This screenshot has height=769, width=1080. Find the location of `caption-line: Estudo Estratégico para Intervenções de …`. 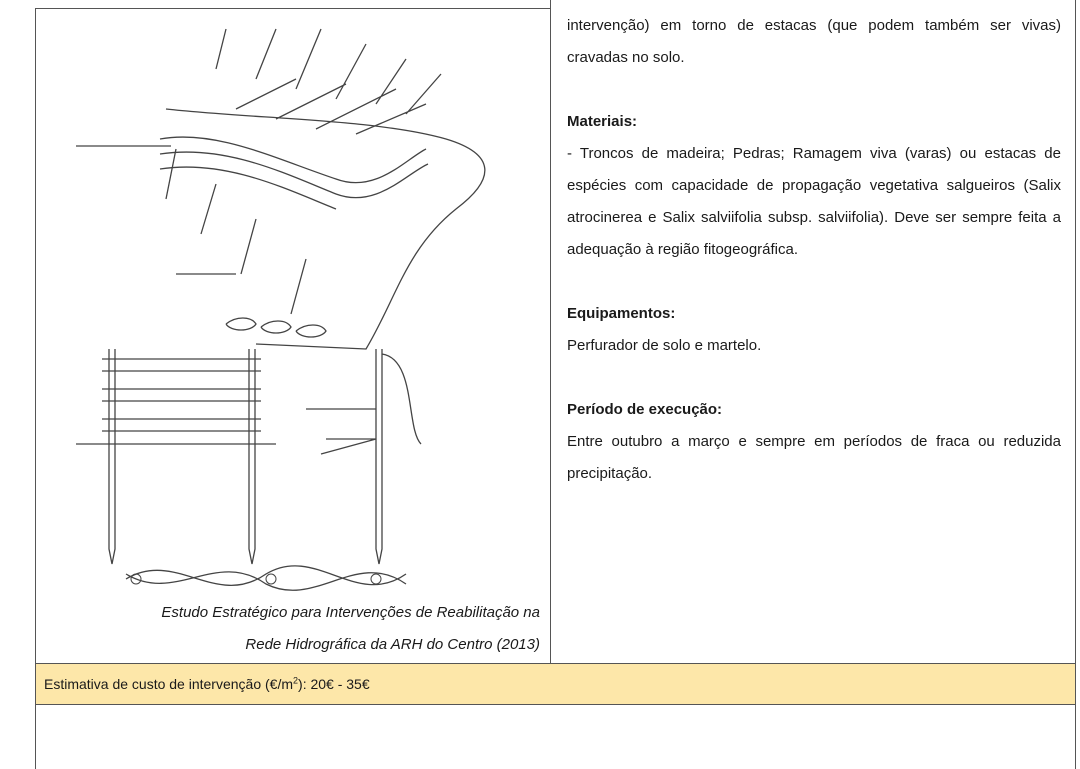

caption-line: Estudo Estratégico para Intervenções de … is located at coordinates (350, 612).